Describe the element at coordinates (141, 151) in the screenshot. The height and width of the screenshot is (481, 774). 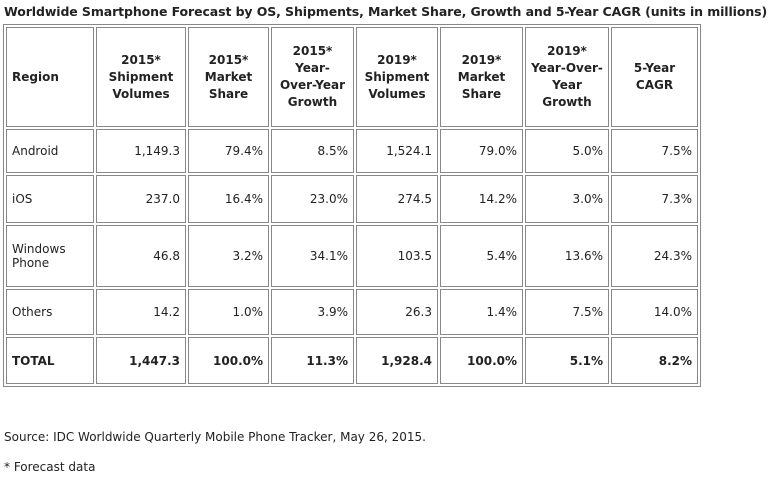
I see `value-cell: 1,149.3` at that location.